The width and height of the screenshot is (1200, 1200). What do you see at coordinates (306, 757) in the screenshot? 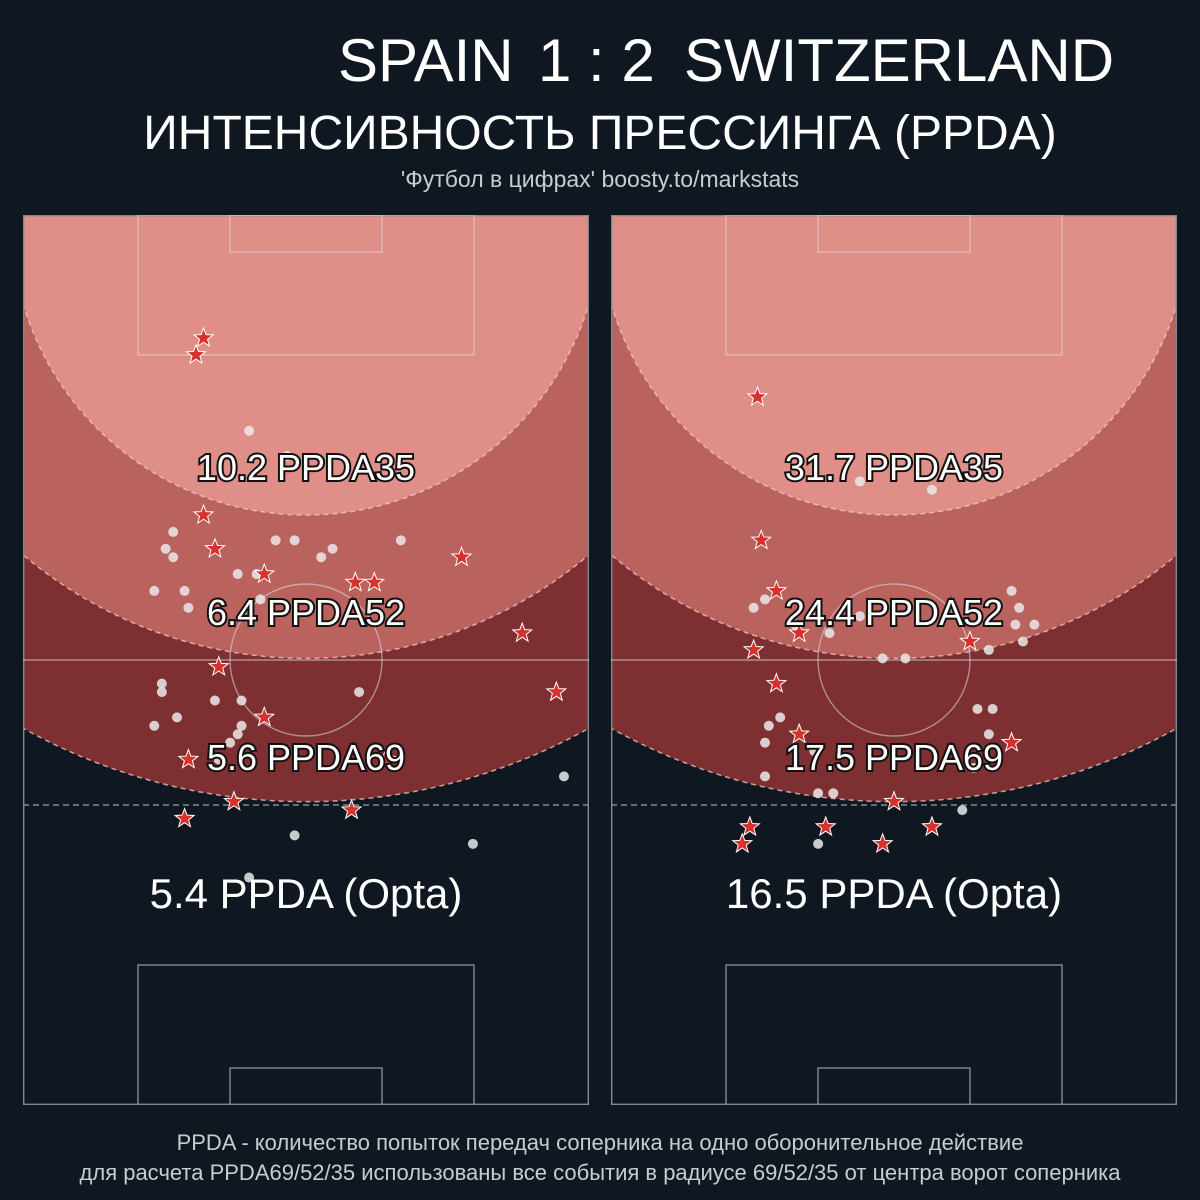
I see `ppda69-label: 5.6 PPDA69` at bounding box center [306, 757].